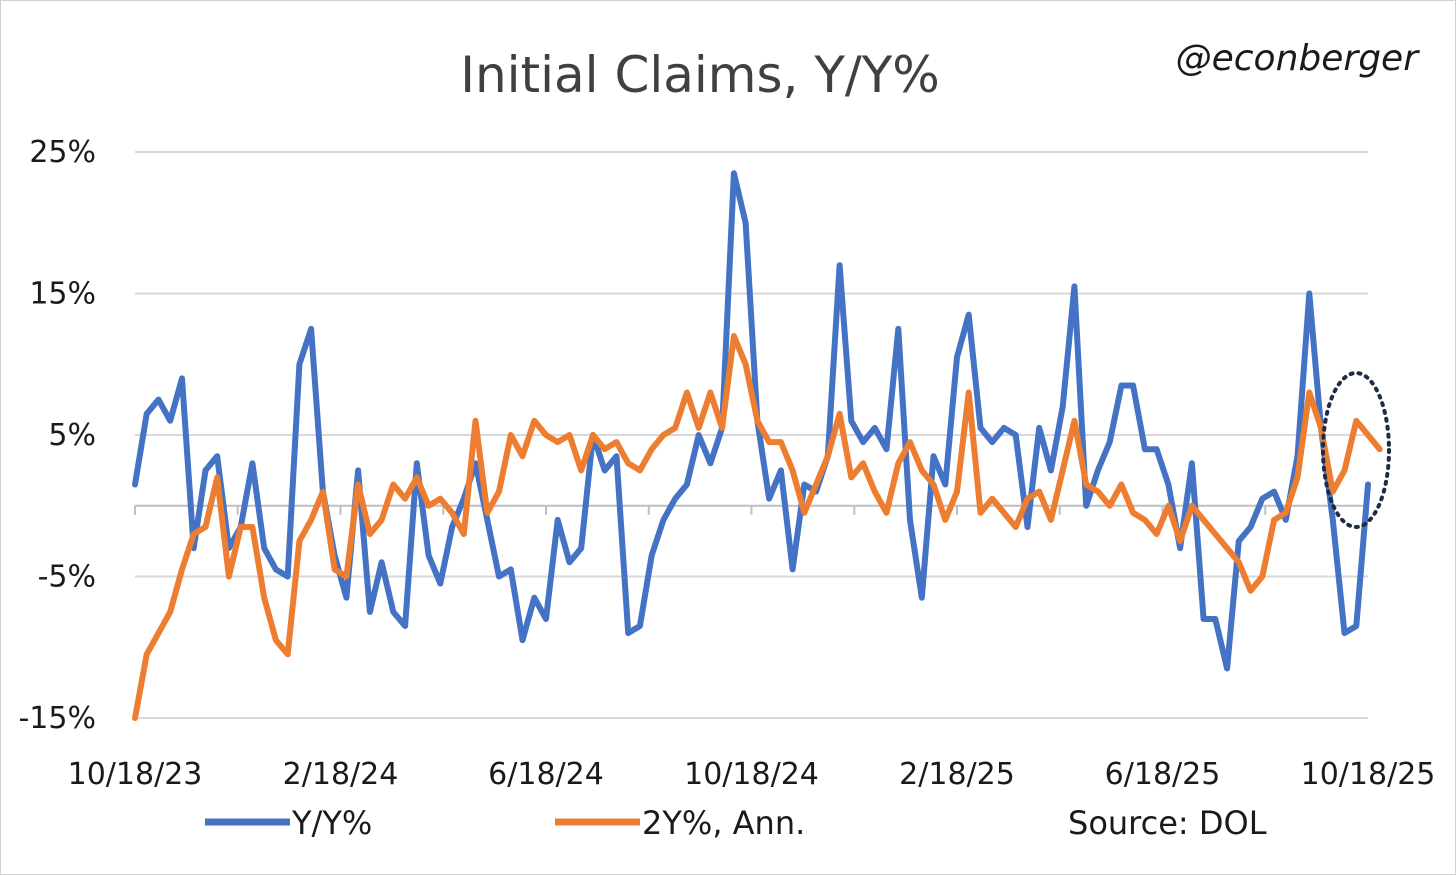  What do you see at coordinates (67, 577) in the screenshot?
I see `y-tick-label: -5%` at bounding box center [67, 577].